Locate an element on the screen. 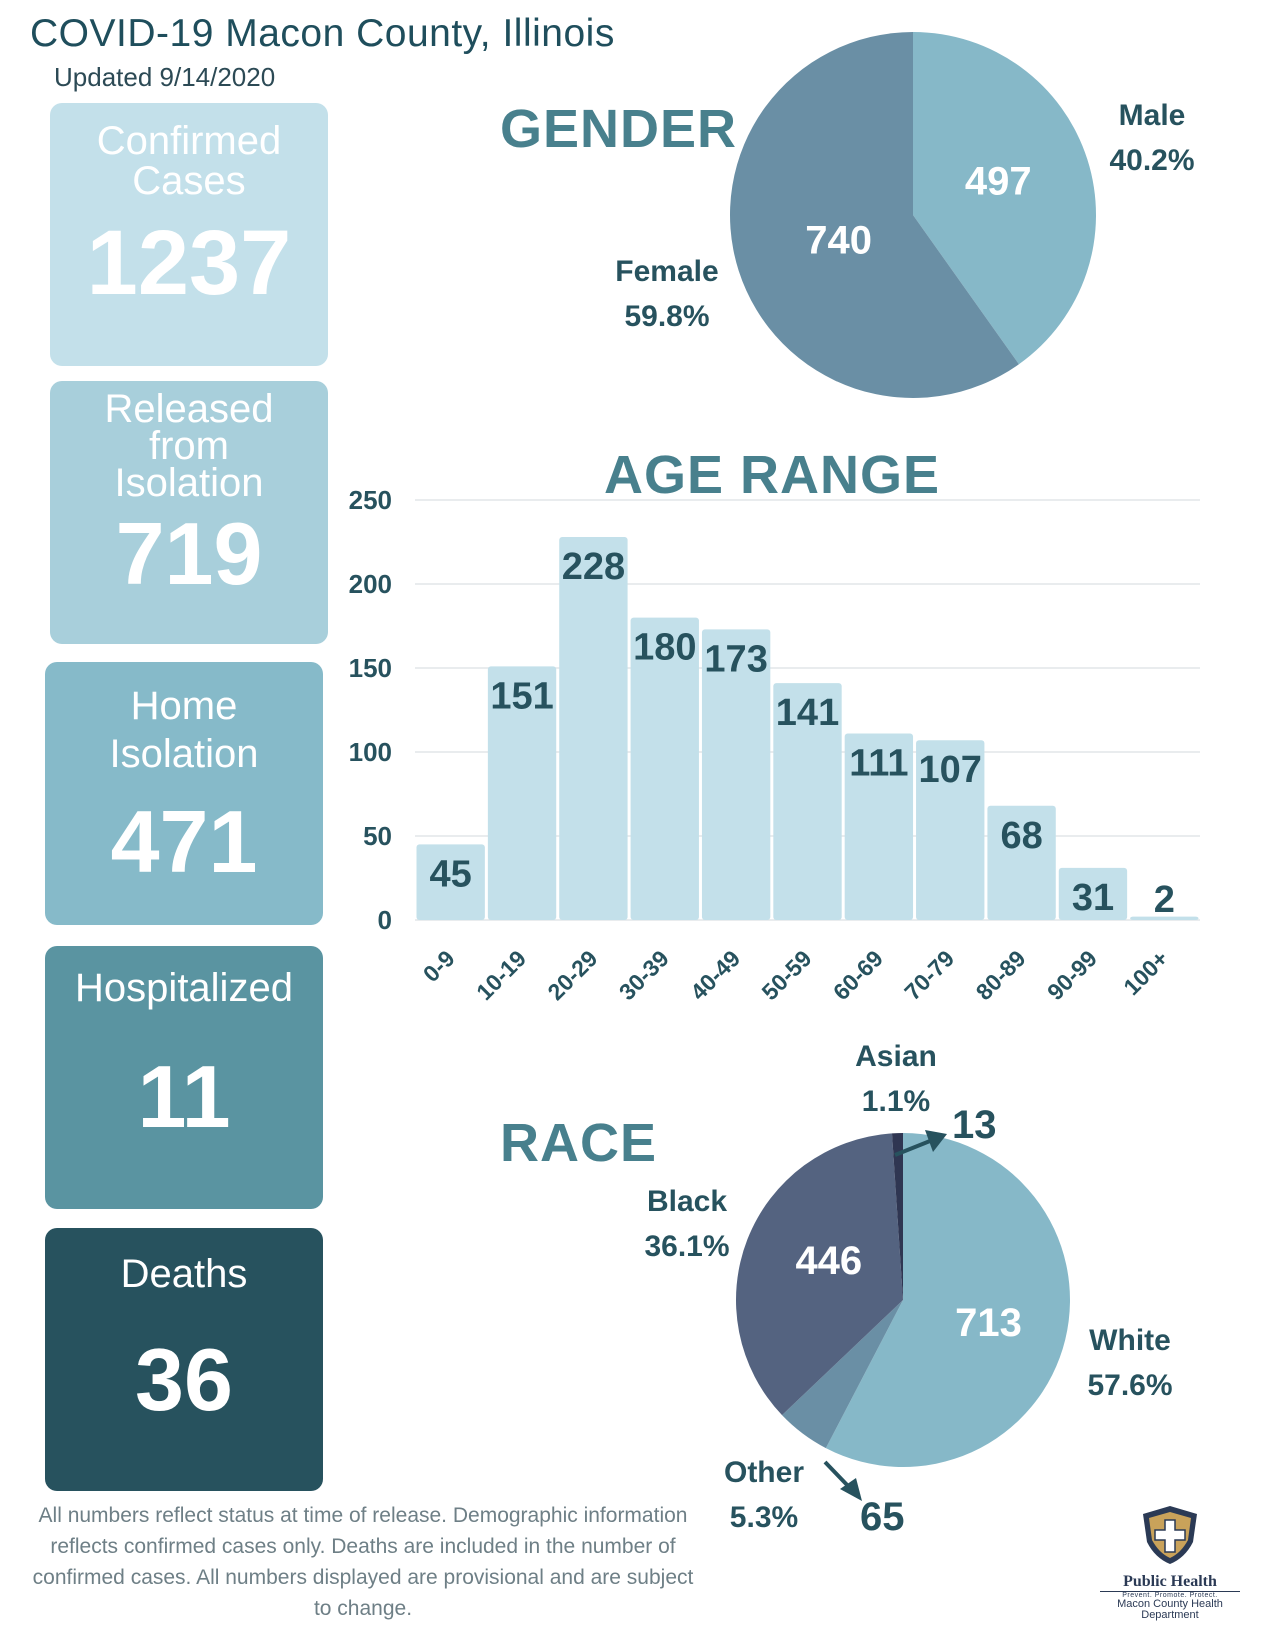 This screenshot has height=1638, width=1265. stat-hospitalized: Hospitalized 11 is located at coordinates (184, 1077).